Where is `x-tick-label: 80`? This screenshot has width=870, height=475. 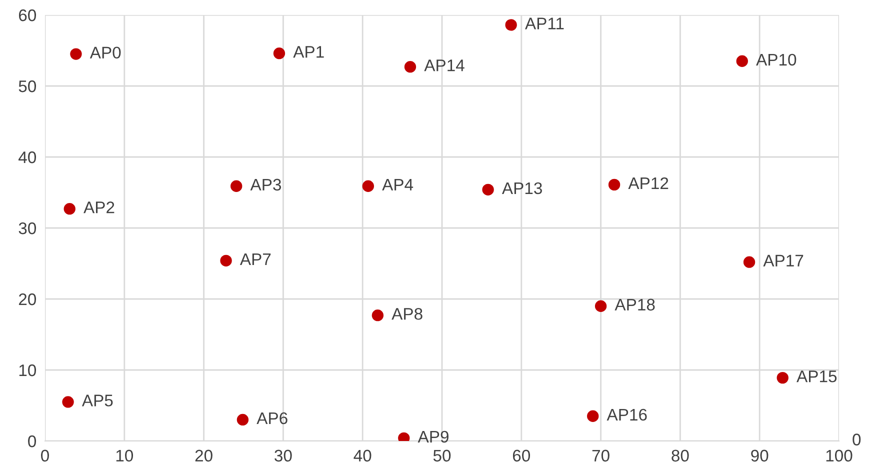
x-tick-label: 80 is located at coordinates (680, 456).